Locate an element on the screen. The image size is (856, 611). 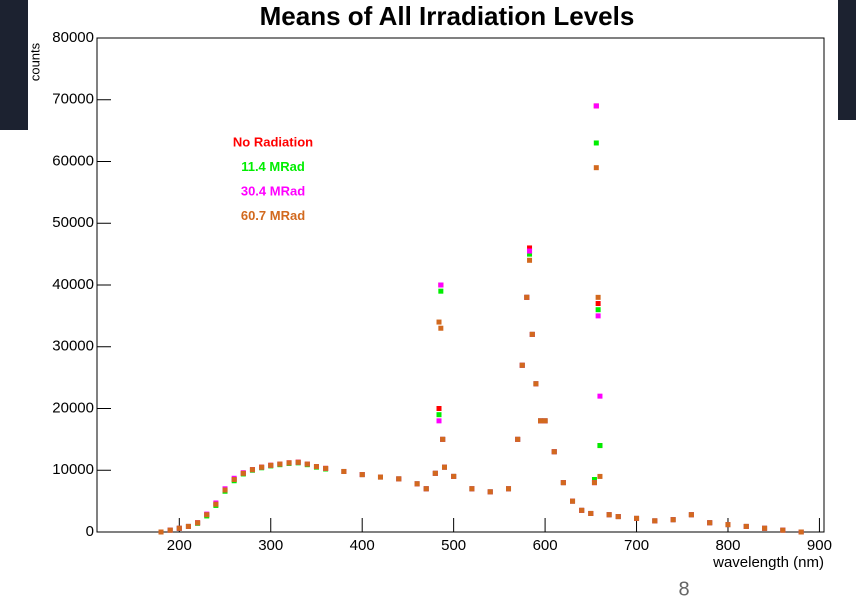
x-tick-label: 400 is located at coordinates (362, 545).